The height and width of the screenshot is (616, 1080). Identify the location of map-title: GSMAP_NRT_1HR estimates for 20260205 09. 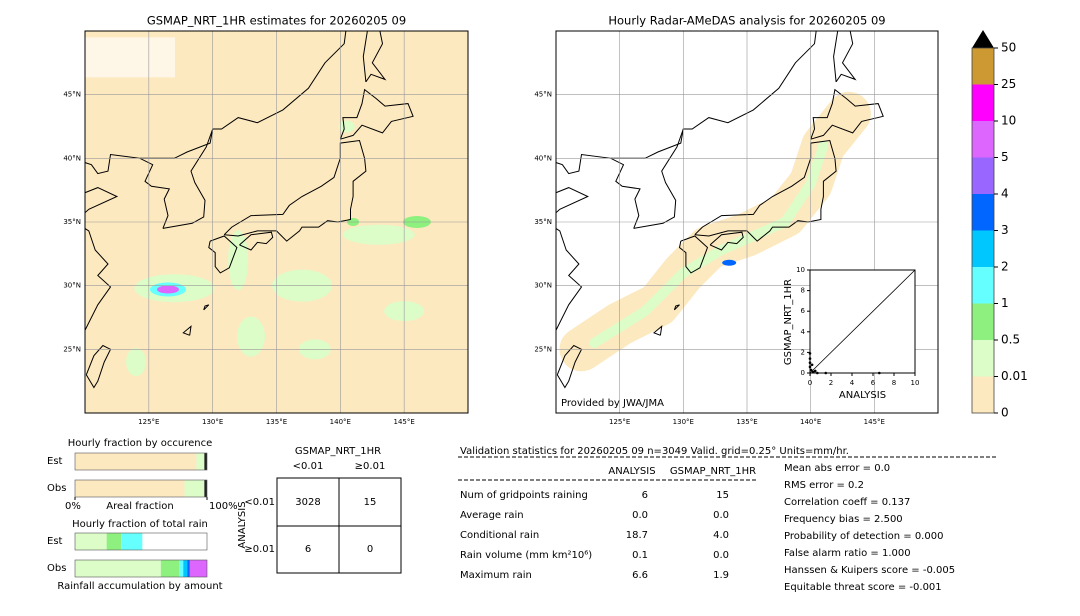
(276, 21).